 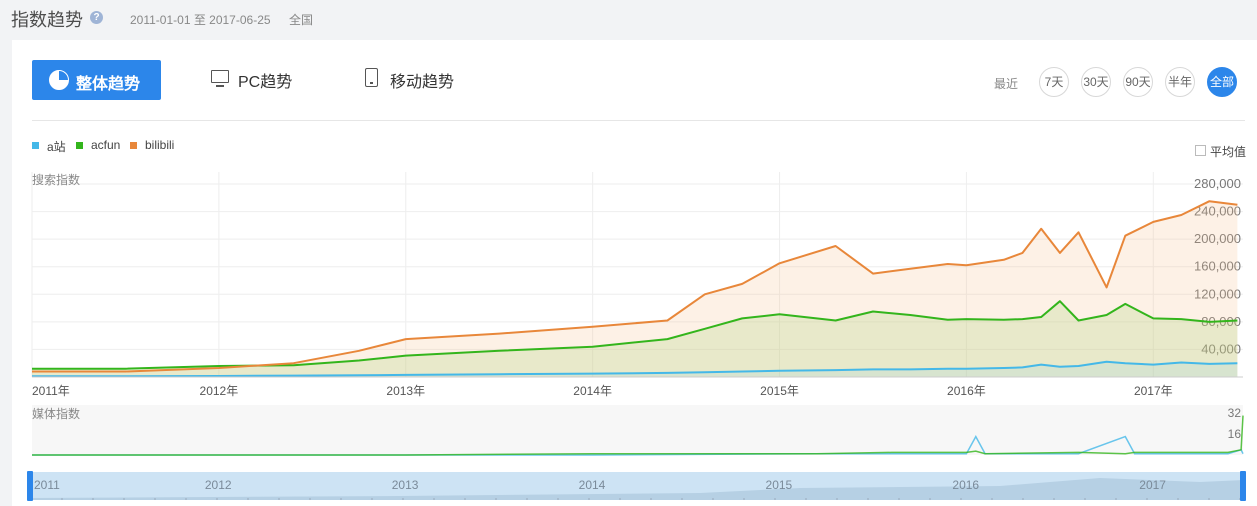 What do you see at coordinates (1153, 391) in the screenshot?
I see `x-tick-label: 2017年` at bounding box center [1153, 391].